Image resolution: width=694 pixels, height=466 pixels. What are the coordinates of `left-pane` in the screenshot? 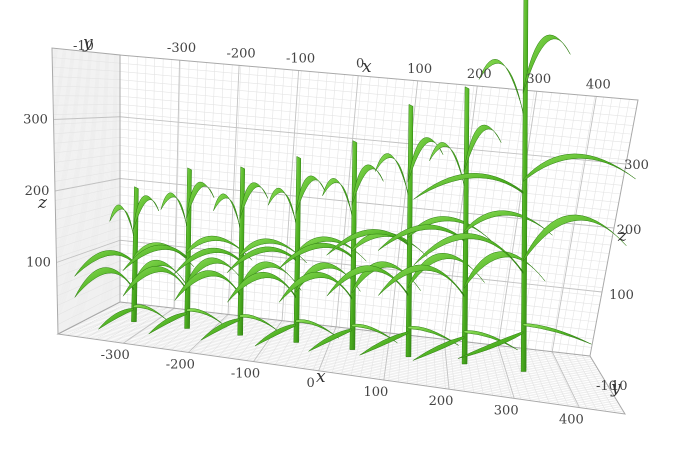 It's located at (86, 191).